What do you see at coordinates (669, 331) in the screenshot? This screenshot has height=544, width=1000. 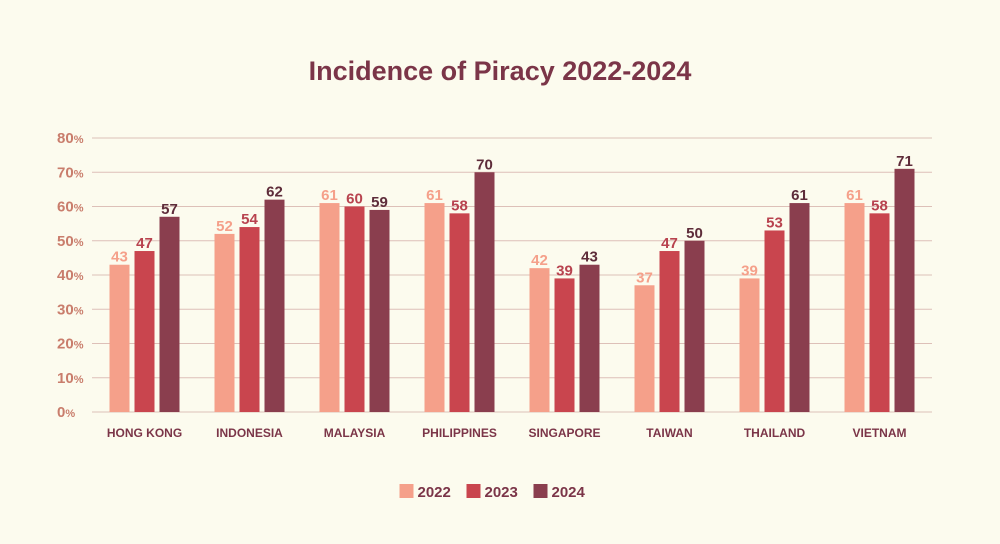 I see `bar-taiwan-2023` at bounding box center [669, 331].